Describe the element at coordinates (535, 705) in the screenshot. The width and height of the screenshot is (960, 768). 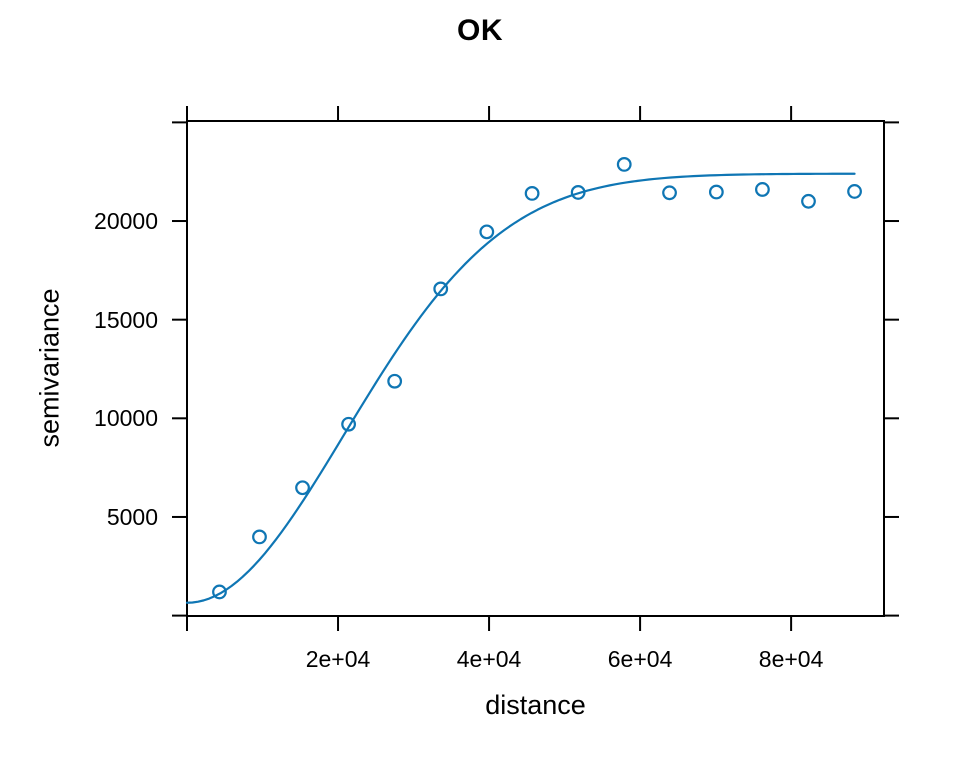
I see `x-axis-title: distance` at that location.